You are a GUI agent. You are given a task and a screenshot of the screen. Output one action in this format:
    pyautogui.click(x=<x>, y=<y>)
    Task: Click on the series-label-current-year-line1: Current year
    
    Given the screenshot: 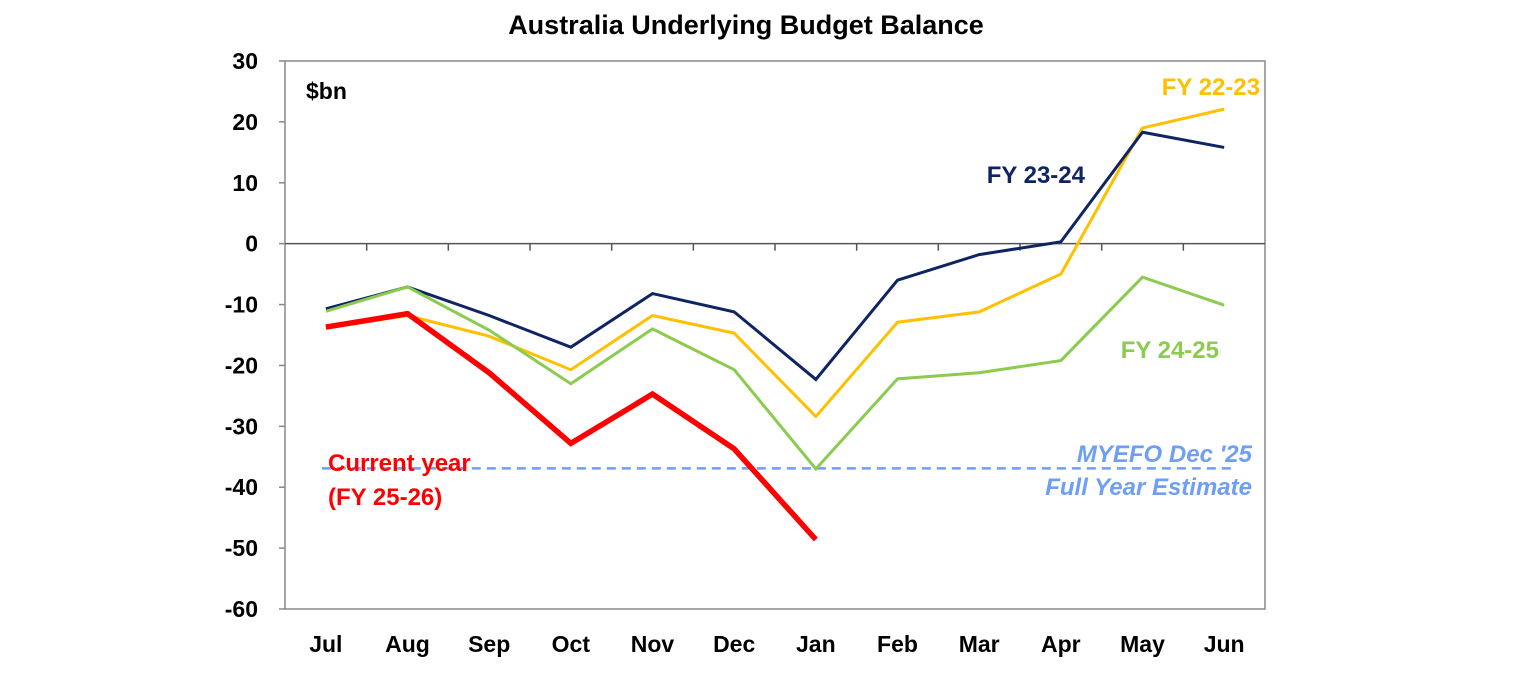 What is the action you would take?
    pyautogui.click(x=399, y=463)
    